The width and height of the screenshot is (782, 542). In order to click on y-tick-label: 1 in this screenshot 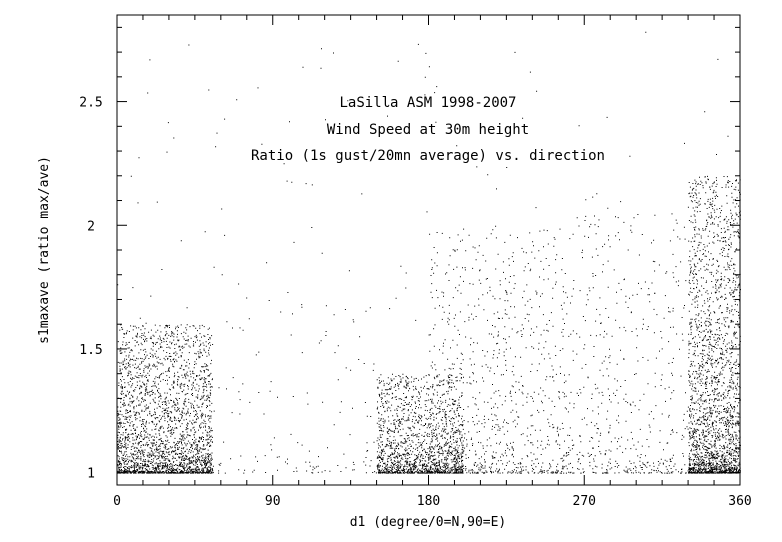, I will do `click(91, 474)`.